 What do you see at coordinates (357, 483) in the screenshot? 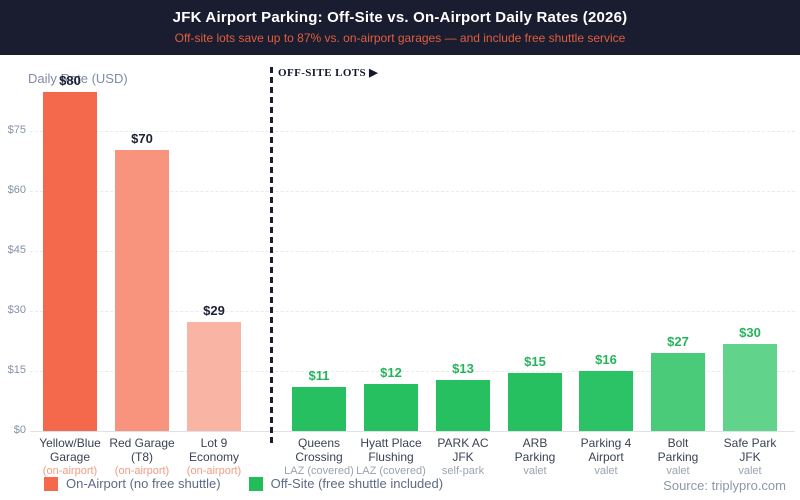
I see `legend-label: Off-Site (free shuttle included)` at bounding box center [357, 483].